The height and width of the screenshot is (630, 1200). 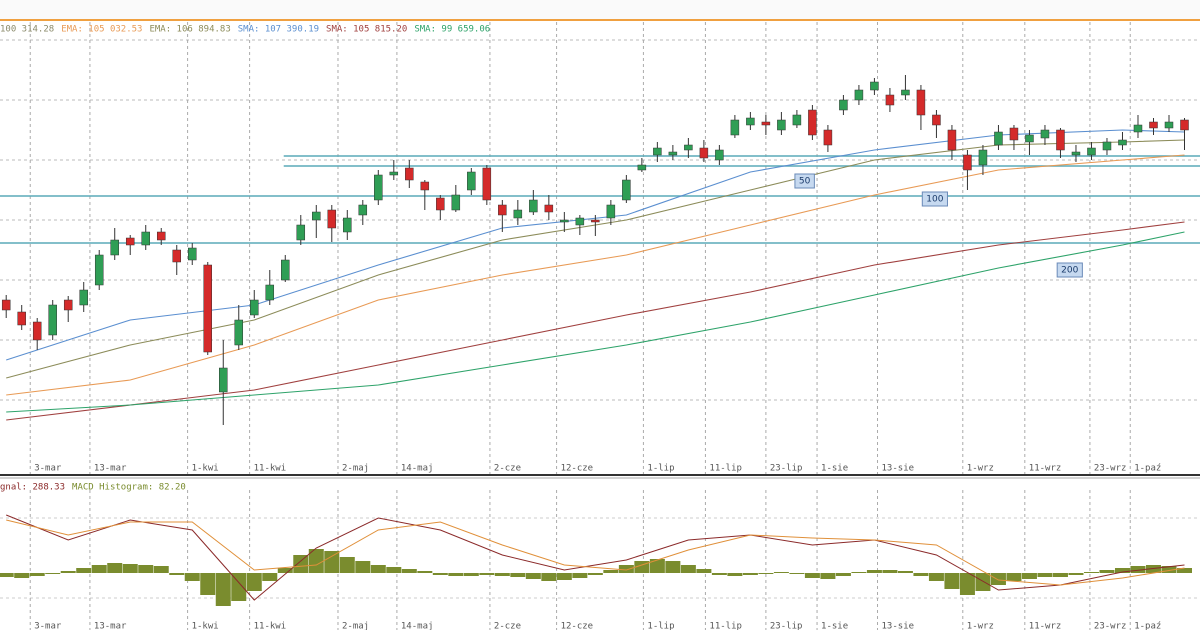 What do you see at coordinates (507, 469) in the screenshot?
I see `x-tick-label: 2-cze` at bounding box center [507, 469].